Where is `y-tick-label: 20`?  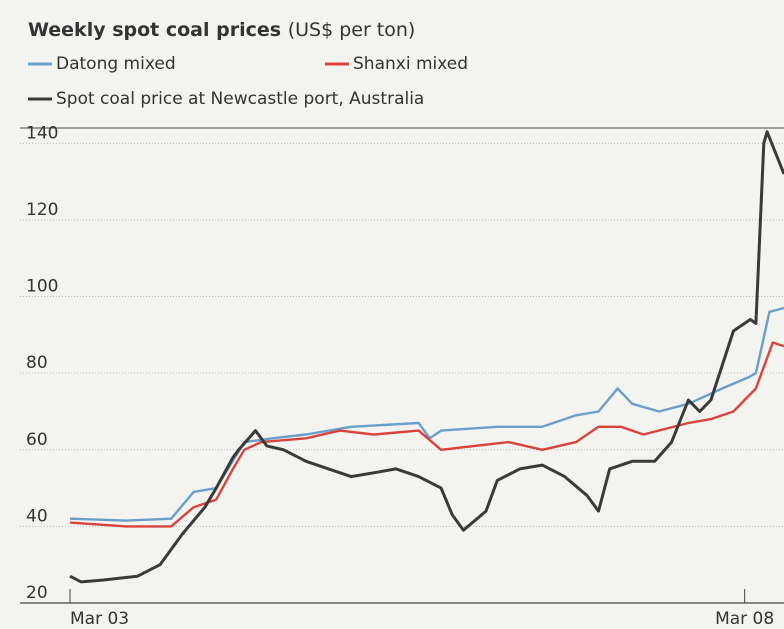 y-tick-label: 20 is located at coordinates (37, 593).